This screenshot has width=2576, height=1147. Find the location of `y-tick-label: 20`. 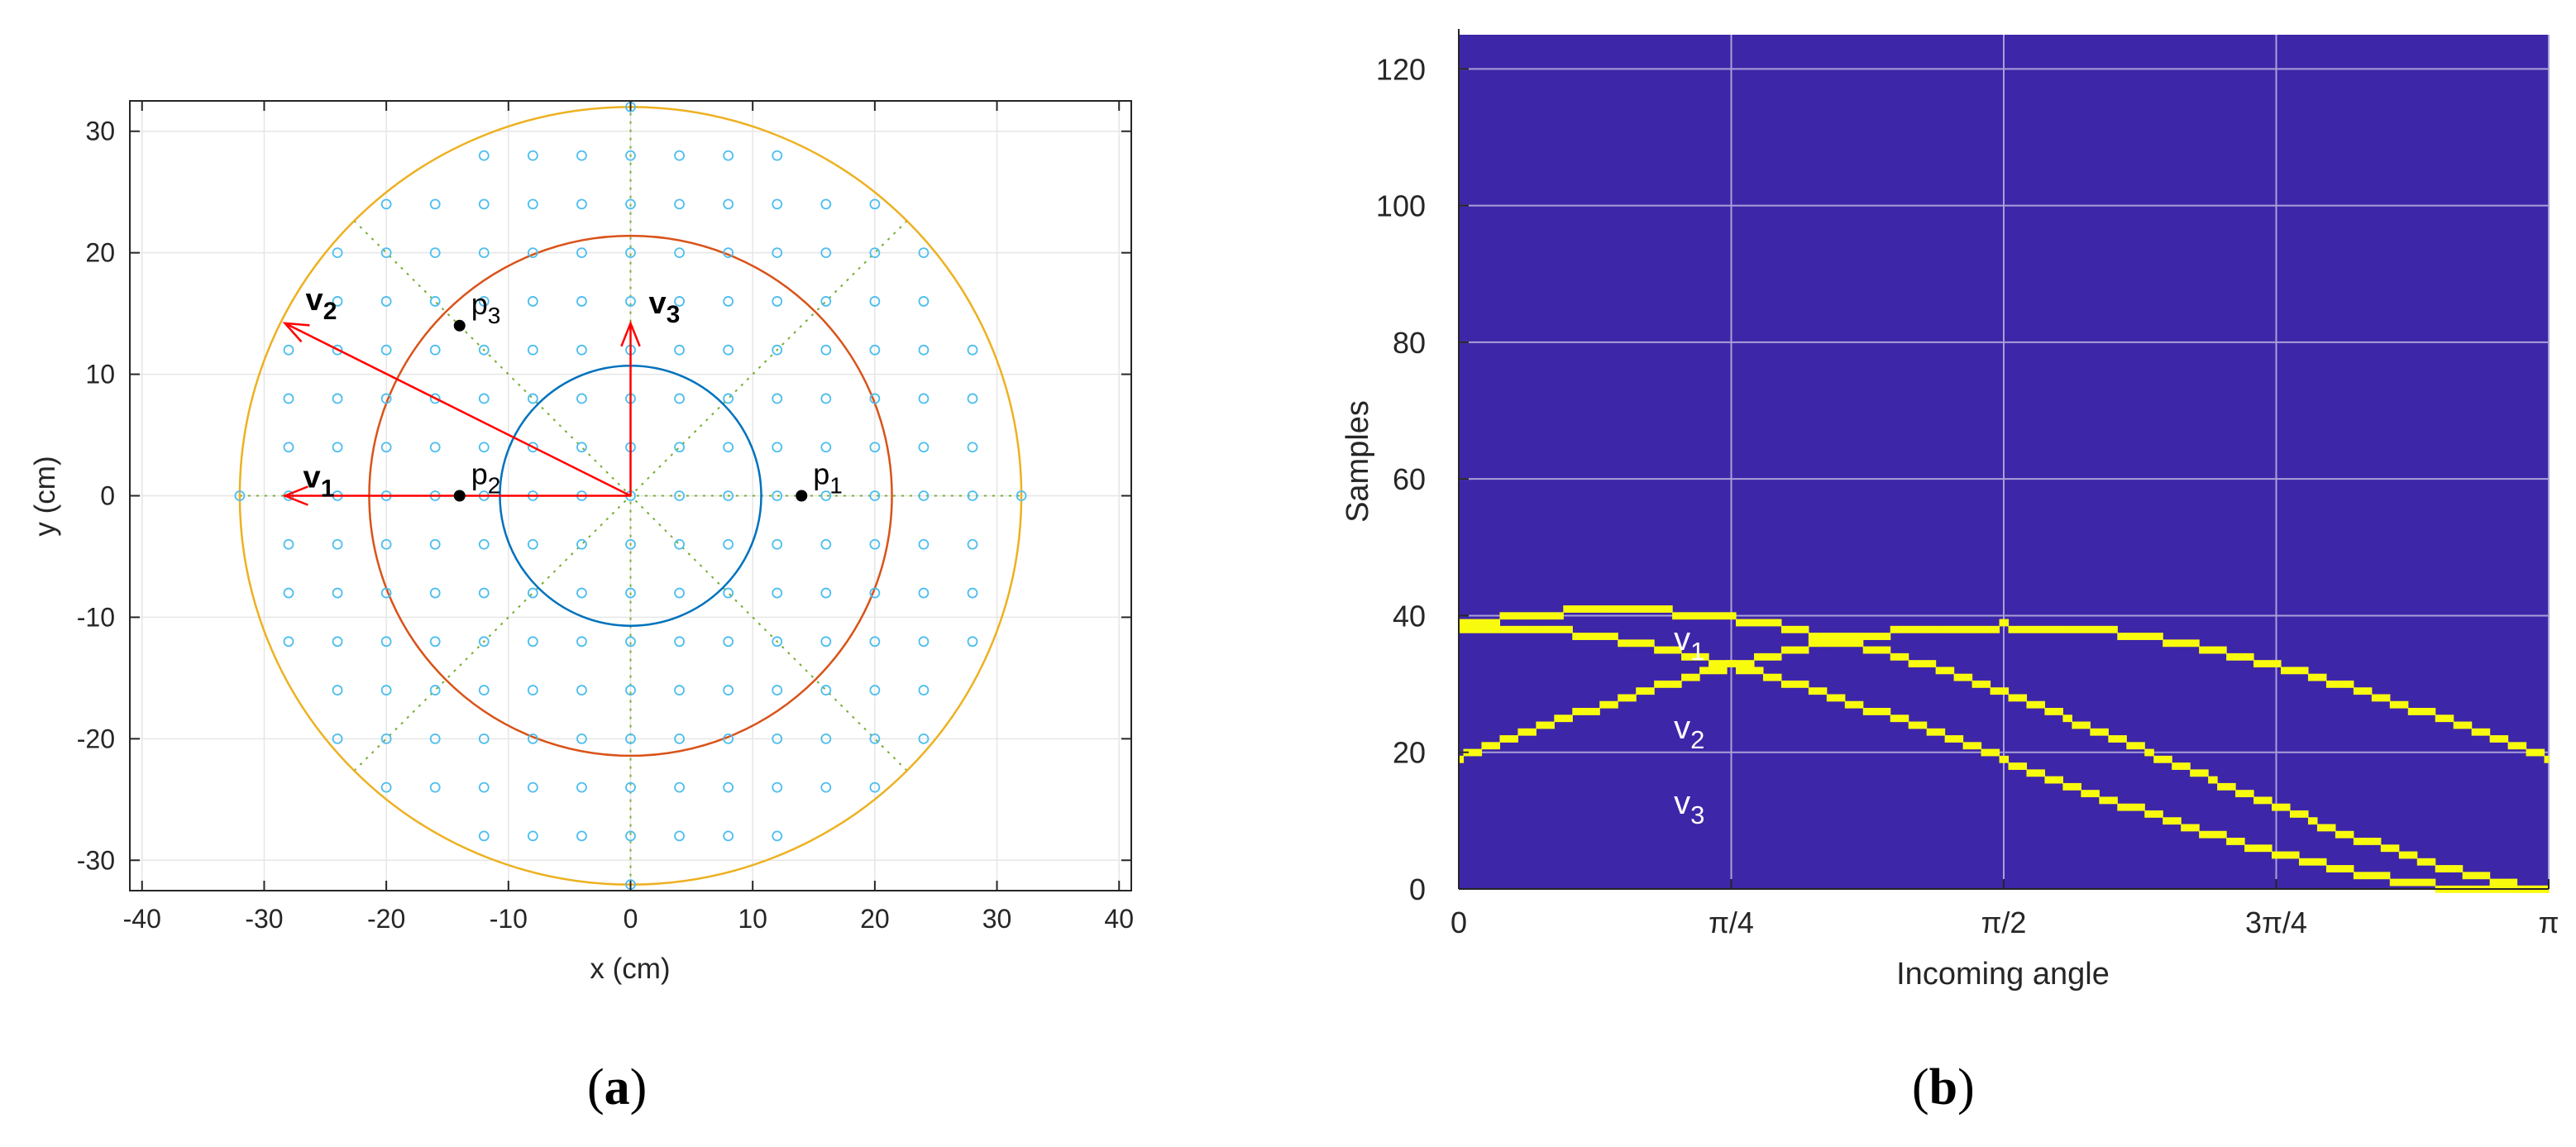

y-tick-label: 20 is located at coordinates (1409, 753).